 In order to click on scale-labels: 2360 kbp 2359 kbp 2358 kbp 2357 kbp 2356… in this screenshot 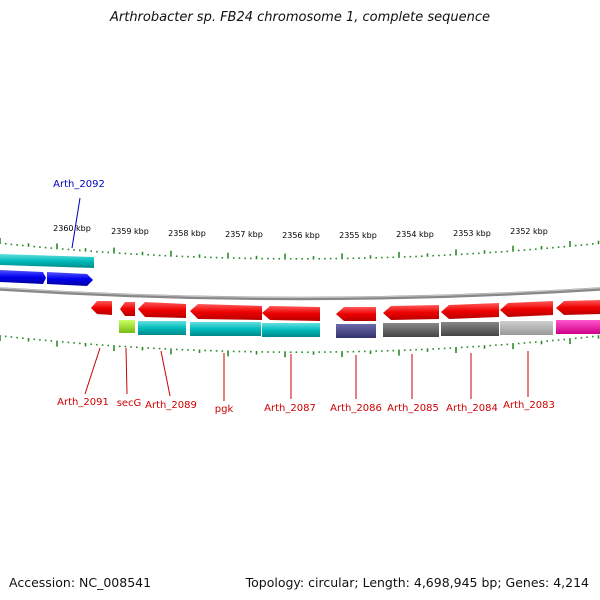, I will do `click(300, 232)`.